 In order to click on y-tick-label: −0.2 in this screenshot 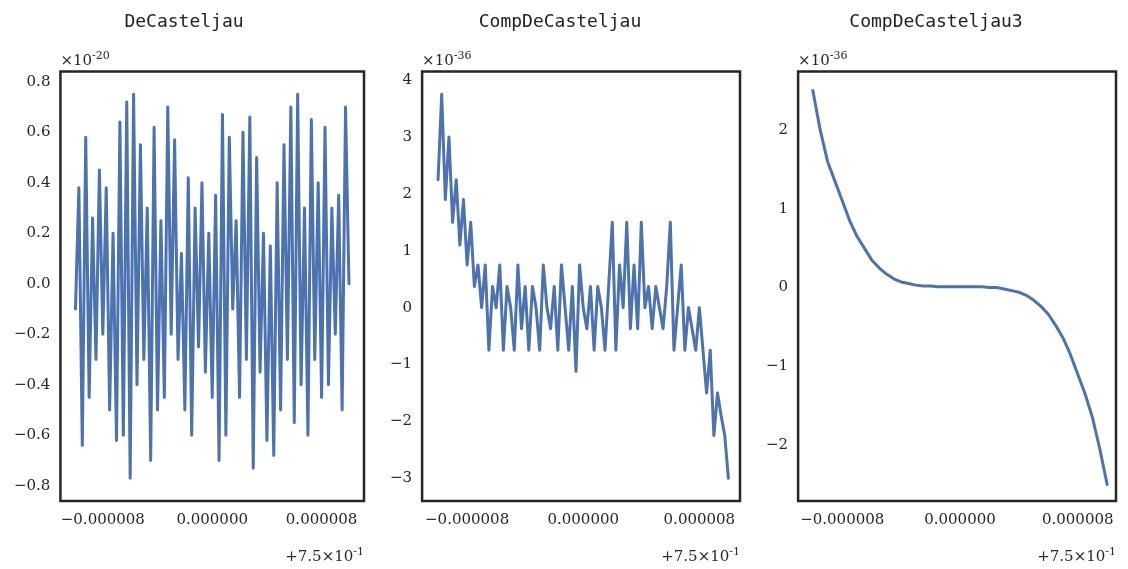, I will do `click(32, 333)`.